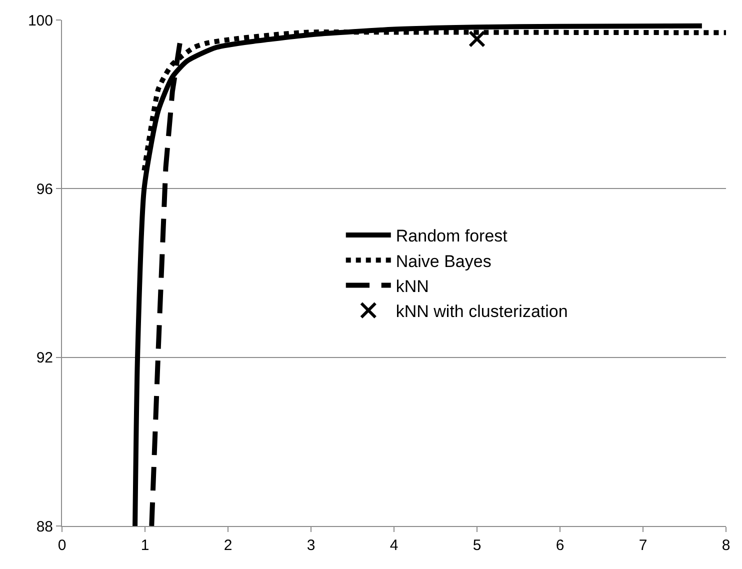 The width and height of the screenshot is (742, 569). Describe the element at coordinates (444, 261) in the screenshot. I see `legend-label: Naive Bayes` at that location.